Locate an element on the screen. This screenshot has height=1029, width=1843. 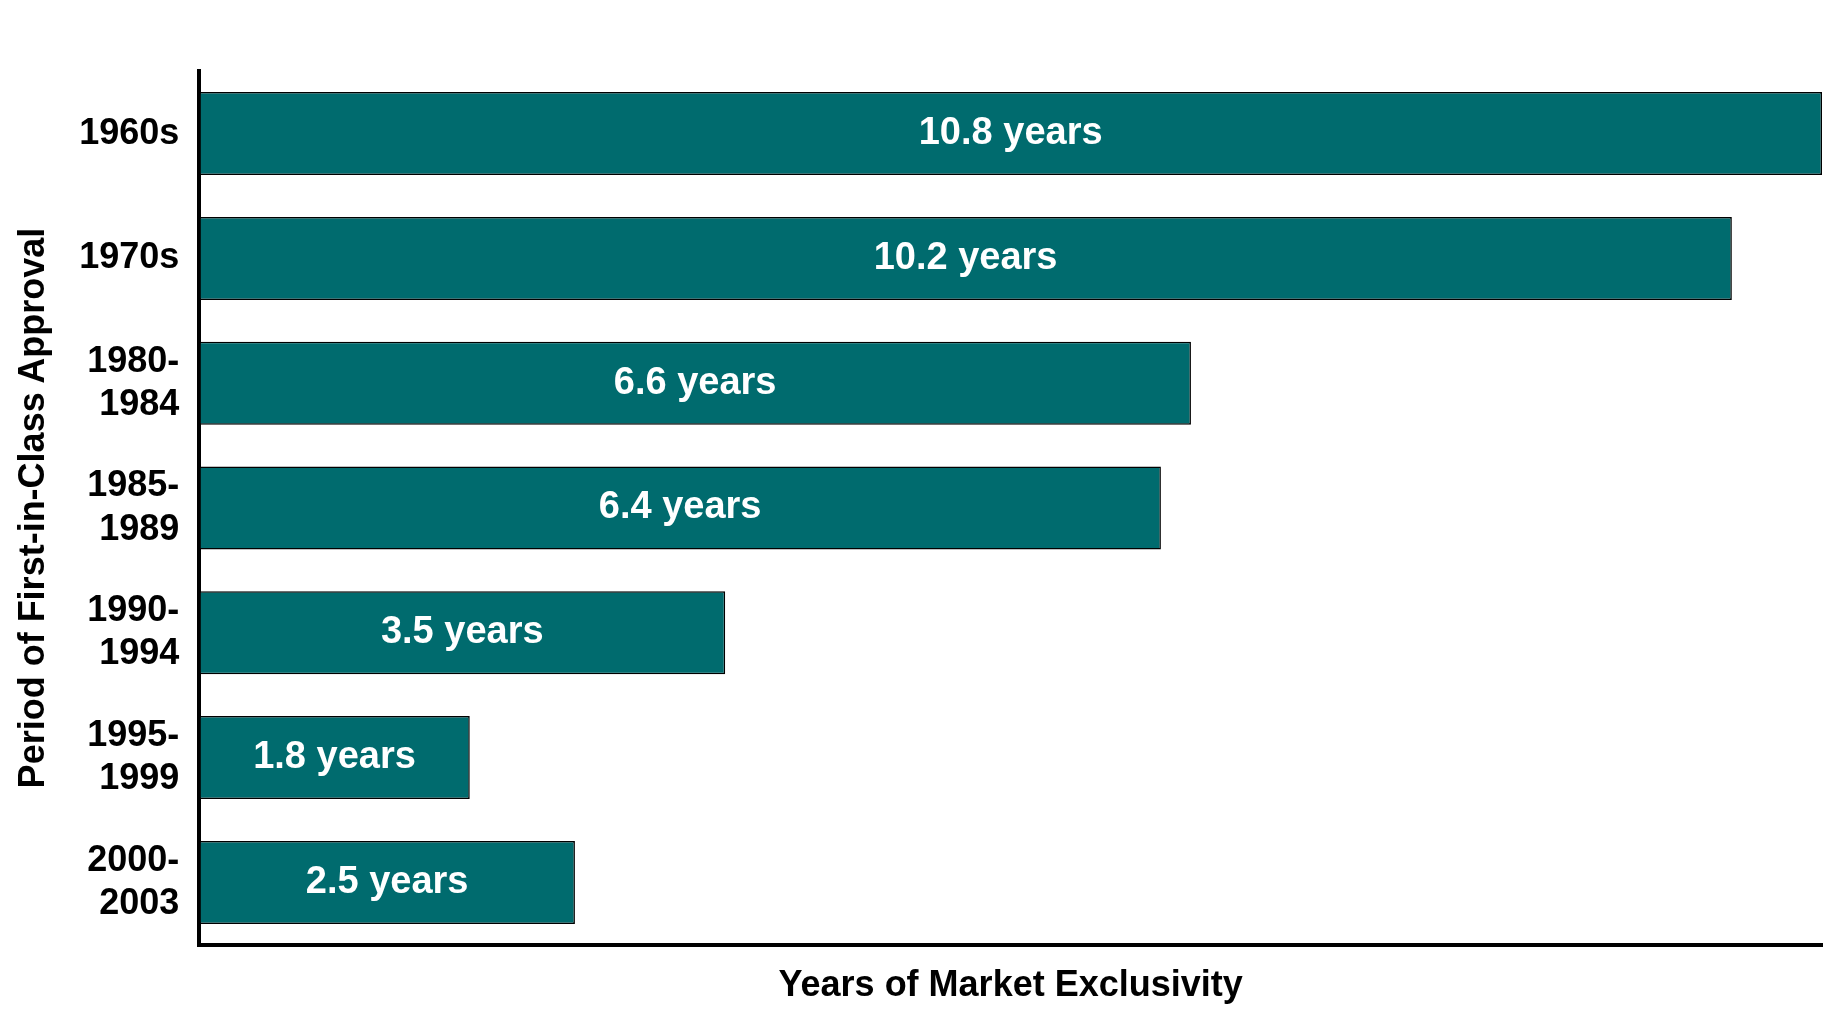
data-label: 6.4 years is located at coordinates (680, 505).